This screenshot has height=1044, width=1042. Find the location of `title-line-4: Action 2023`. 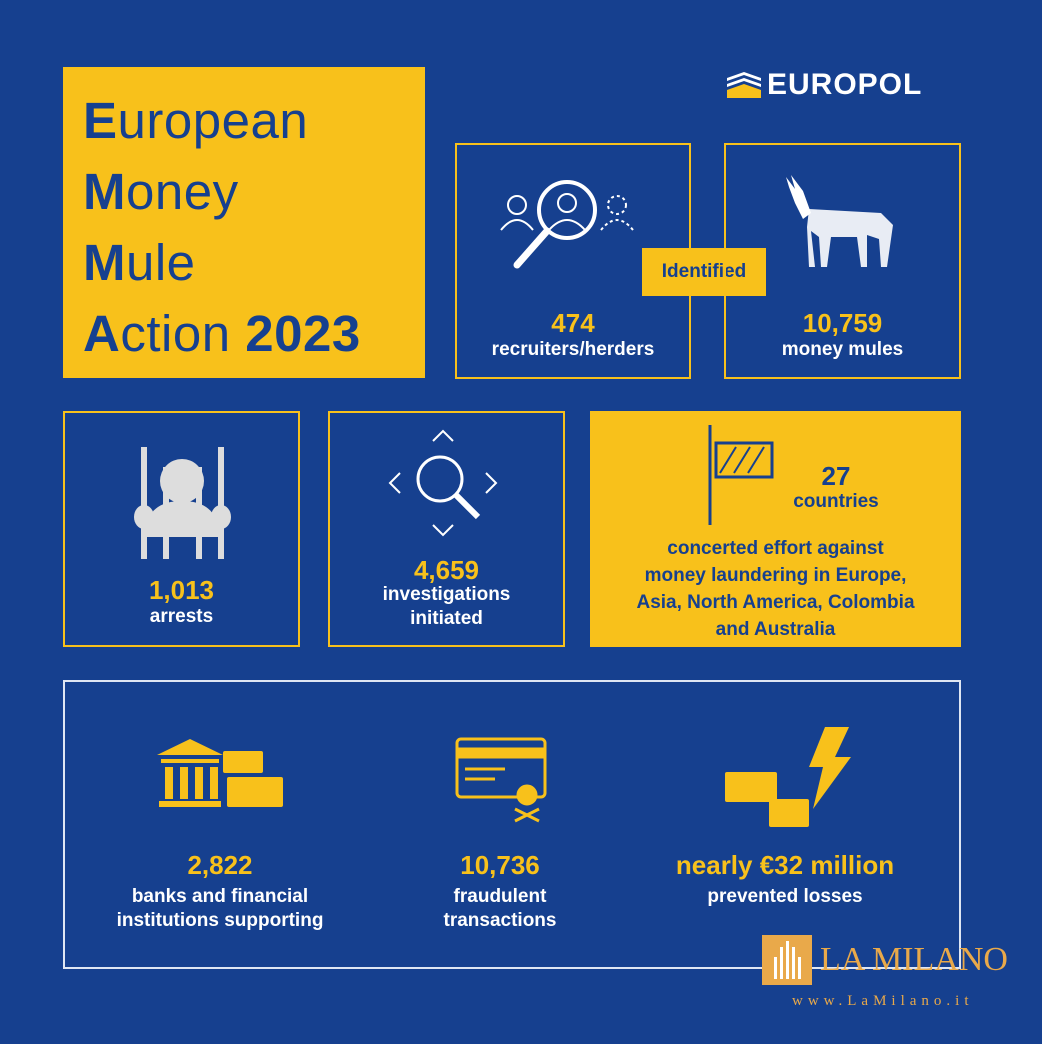

title-line-4: Action 2023 is located at coordinates (222, 333).